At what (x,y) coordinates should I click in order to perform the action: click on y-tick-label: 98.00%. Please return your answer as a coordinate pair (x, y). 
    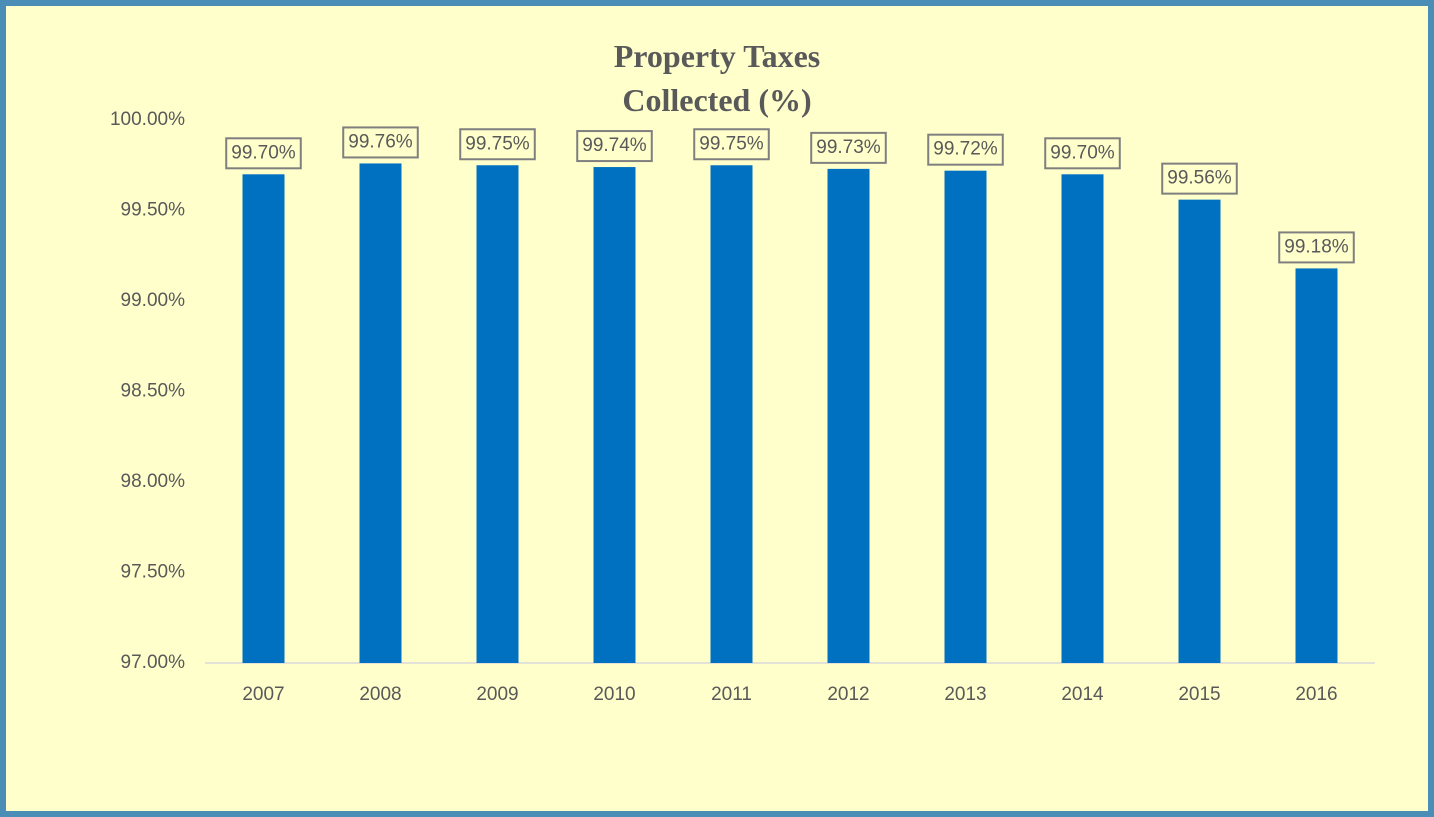
    Looking at the image, I should click on (153, 481).